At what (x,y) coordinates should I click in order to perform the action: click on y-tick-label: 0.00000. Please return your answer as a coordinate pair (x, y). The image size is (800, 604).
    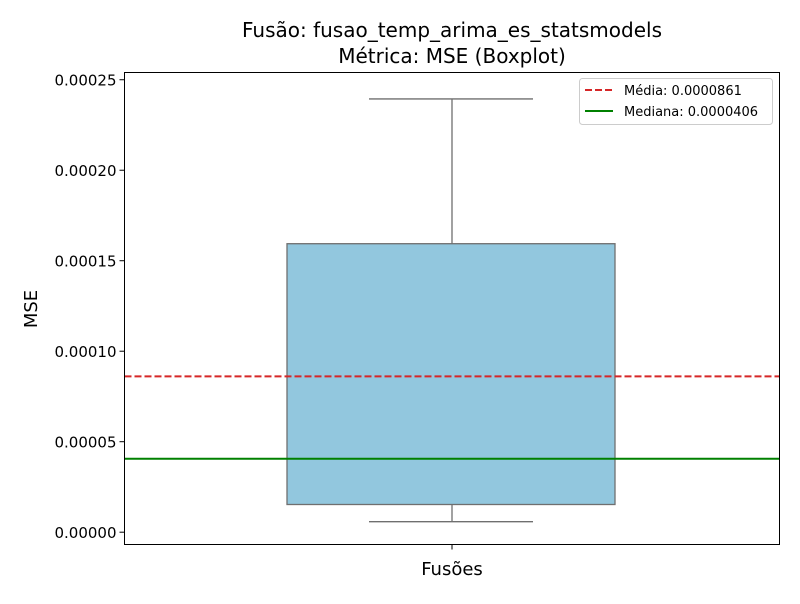
    Looking at the image, I should click on (85, 533).